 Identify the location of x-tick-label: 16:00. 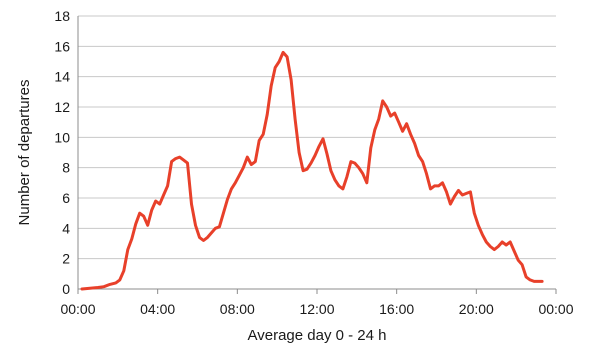
(396, 309).